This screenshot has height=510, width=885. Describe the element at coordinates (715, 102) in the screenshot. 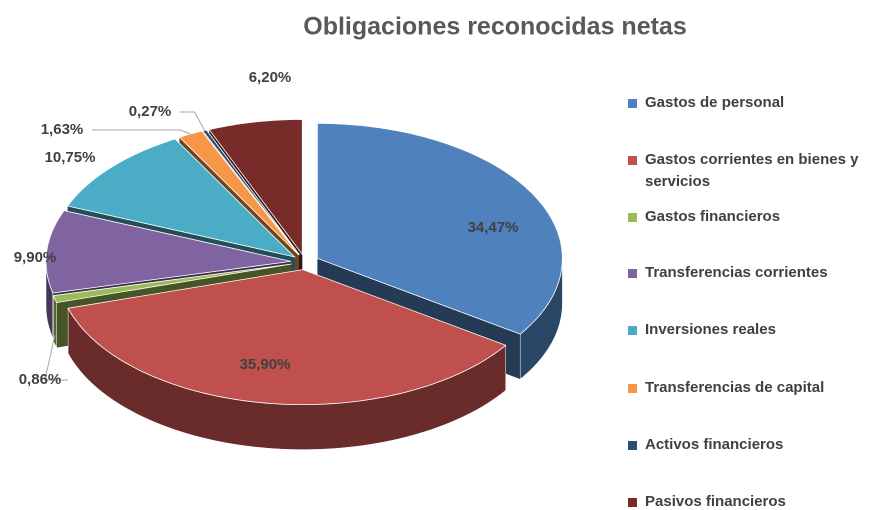

I see `legend-label: Gastos de personal` at that location.